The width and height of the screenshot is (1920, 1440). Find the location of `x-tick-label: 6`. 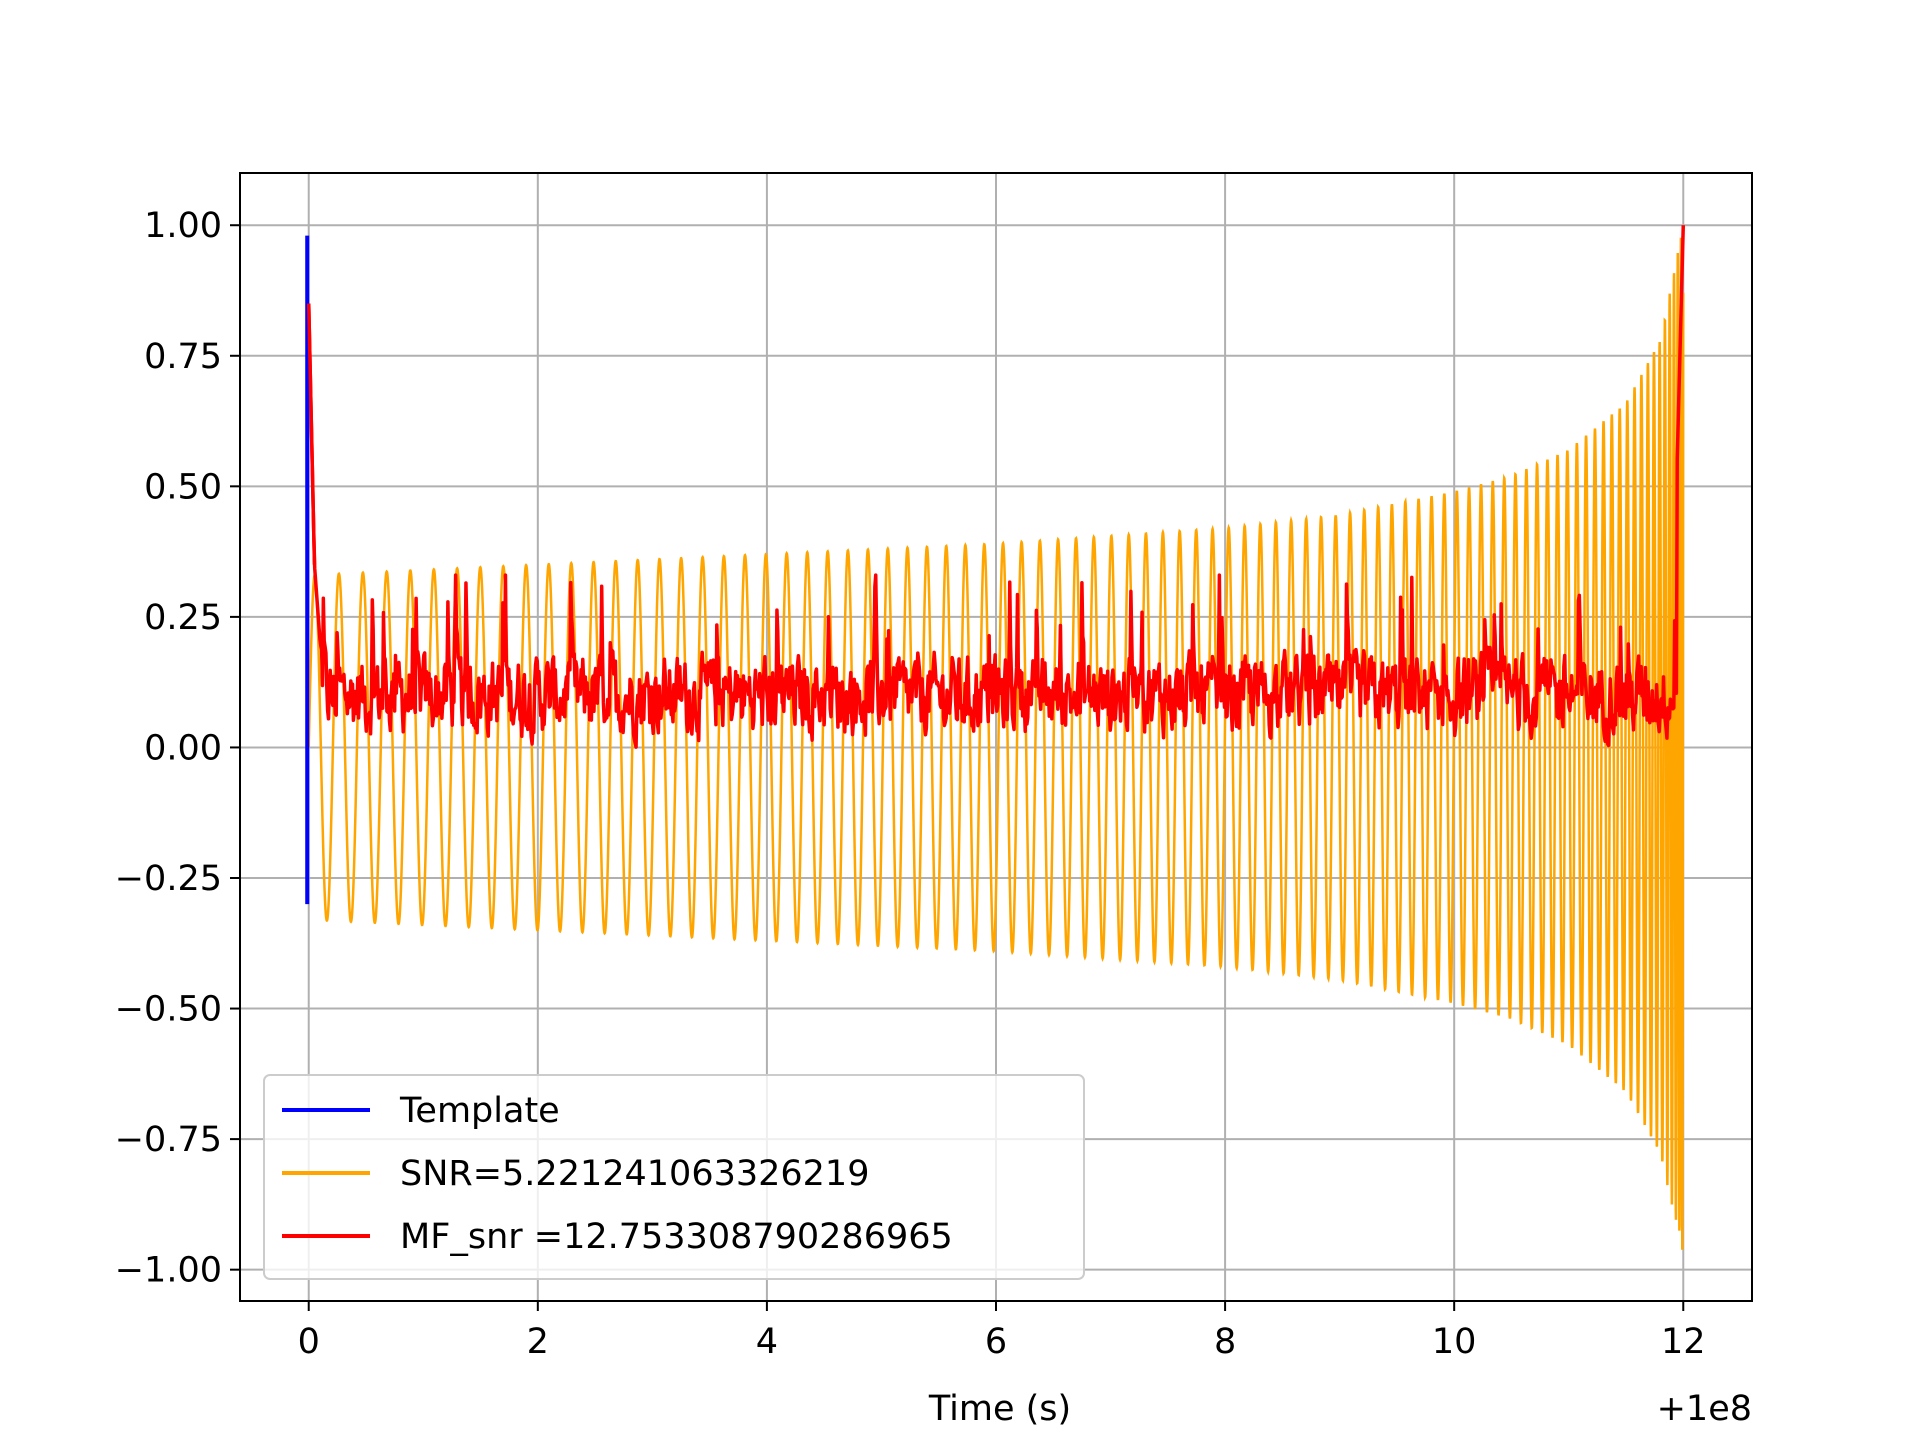

x-tick-label: 6 is located at coordinates (996, 1342).